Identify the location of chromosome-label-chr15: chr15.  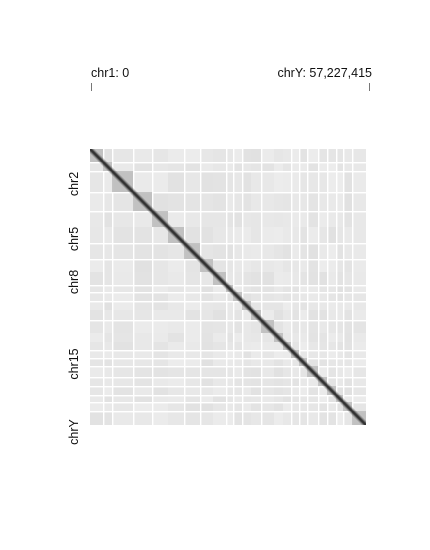
(74, 364).